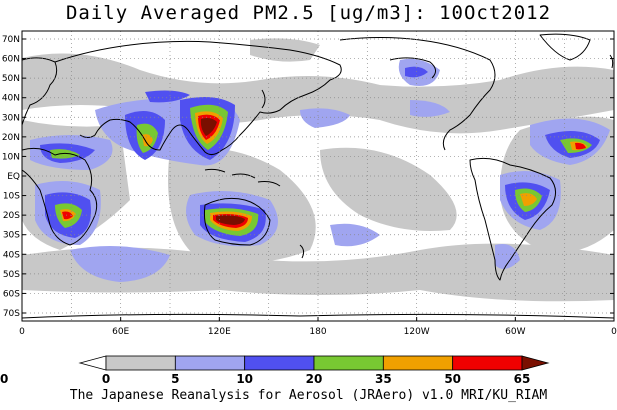 The width and height of the screenshot is (617, 410). Describe the element at coordinates (522, 379) in the screenshot. I see `colorbar-label: 65` at that location.